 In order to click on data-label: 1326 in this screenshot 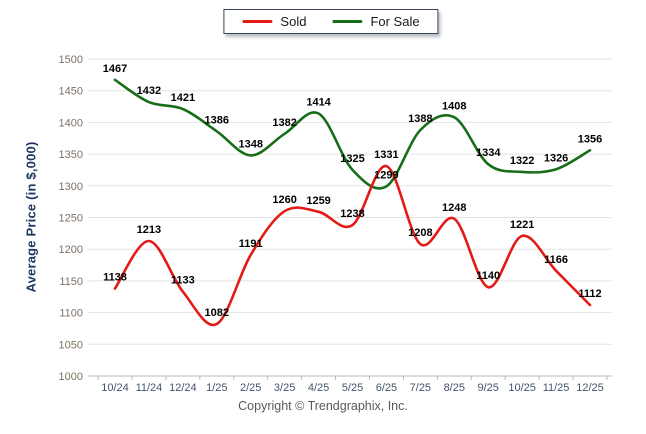, I will do `click(556, 158)`.